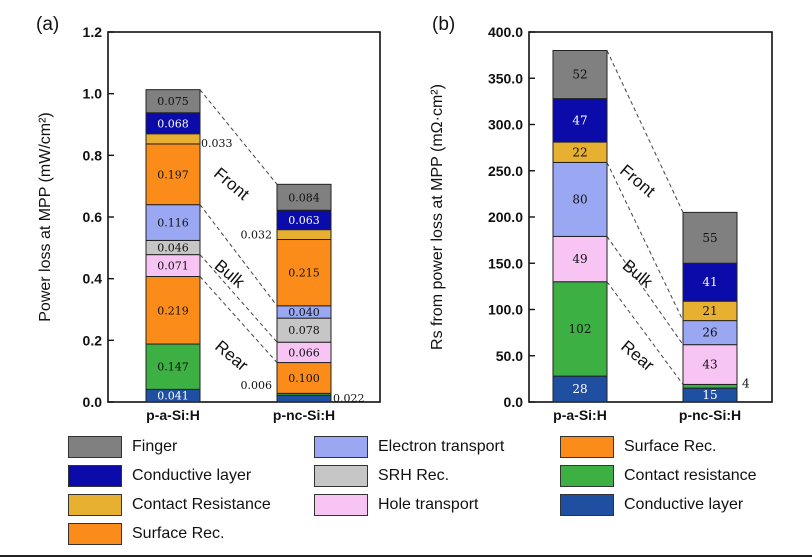 This screenshot has width=812, height=557. I want to click on data-label: 102, so click(580, 329).